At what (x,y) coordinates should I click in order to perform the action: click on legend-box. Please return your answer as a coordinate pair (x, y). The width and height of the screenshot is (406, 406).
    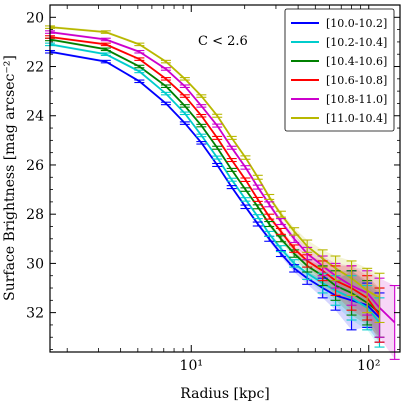
    Looking at the image, I should click on (339, 70).